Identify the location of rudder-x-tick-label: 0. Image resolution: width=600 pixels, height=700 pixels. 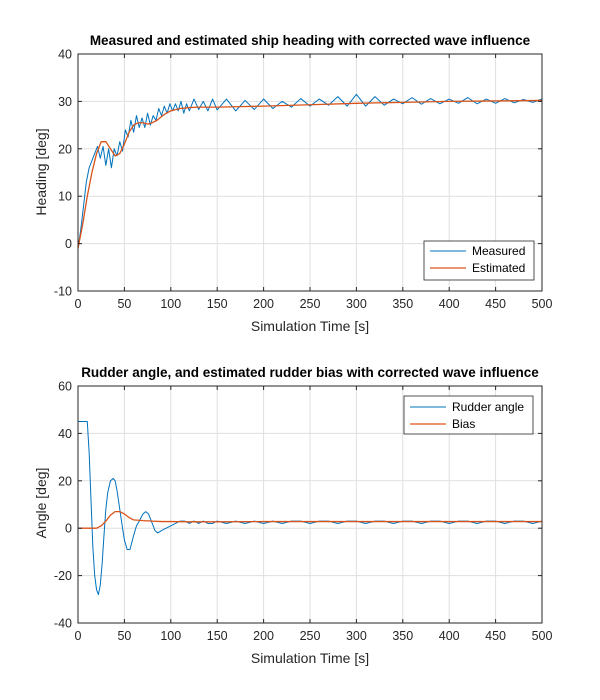
(78, 636).